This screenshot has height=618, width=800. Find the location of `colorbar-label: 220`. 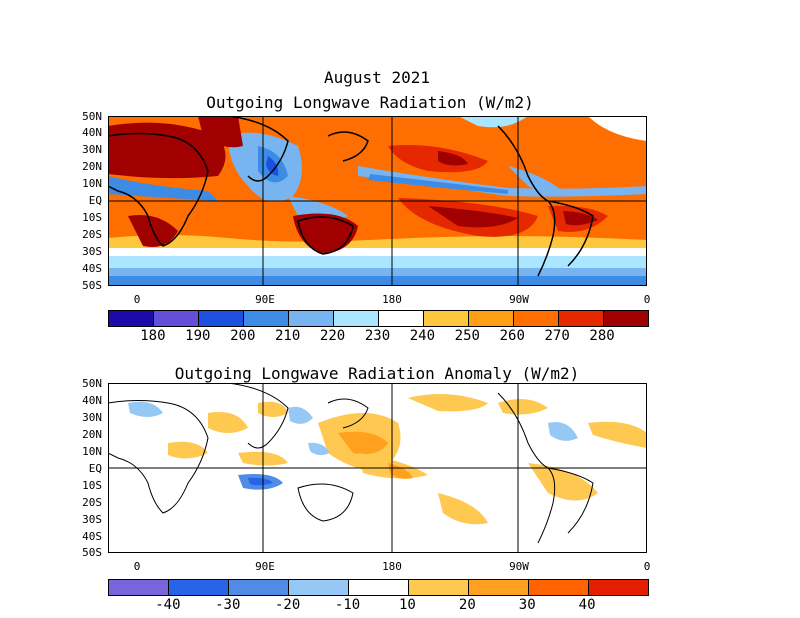

colorbar-label: 220 is located at coordinates (332, 336).